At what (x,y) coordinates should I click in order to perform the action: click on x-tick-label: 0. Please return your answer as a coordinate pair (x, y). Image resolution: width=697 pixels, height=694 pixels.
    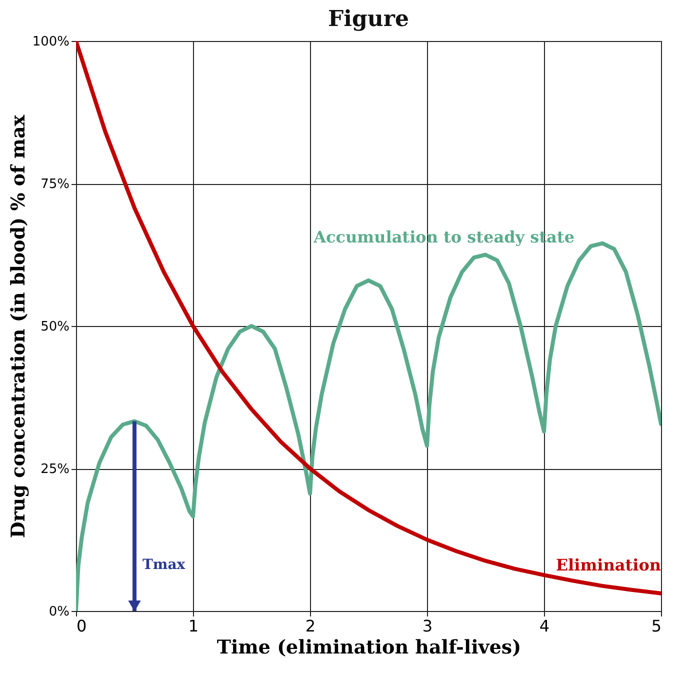
    Looking at the image, I should click on (81, 626).